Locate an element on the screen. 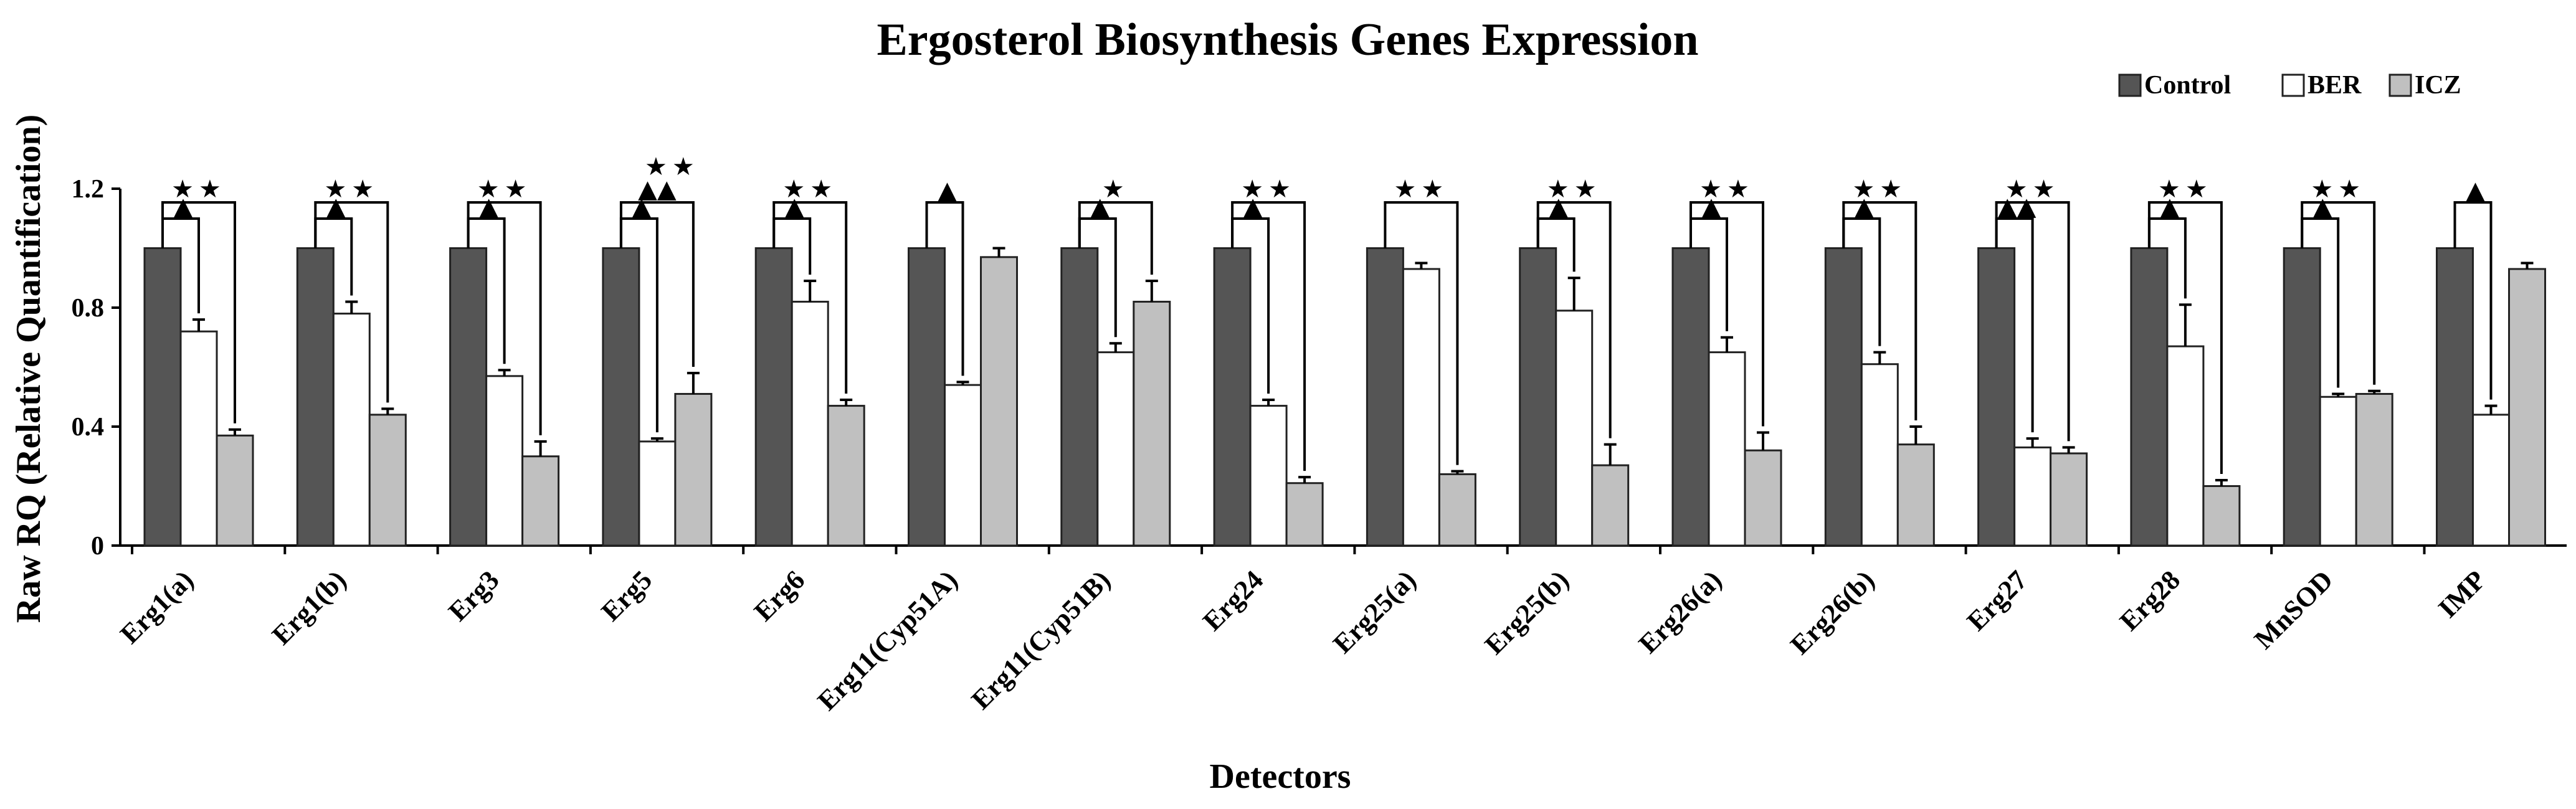 This screenshot has width=2576, height=809. y-tick-label: 1.2 is located at coordinates (88, 189).